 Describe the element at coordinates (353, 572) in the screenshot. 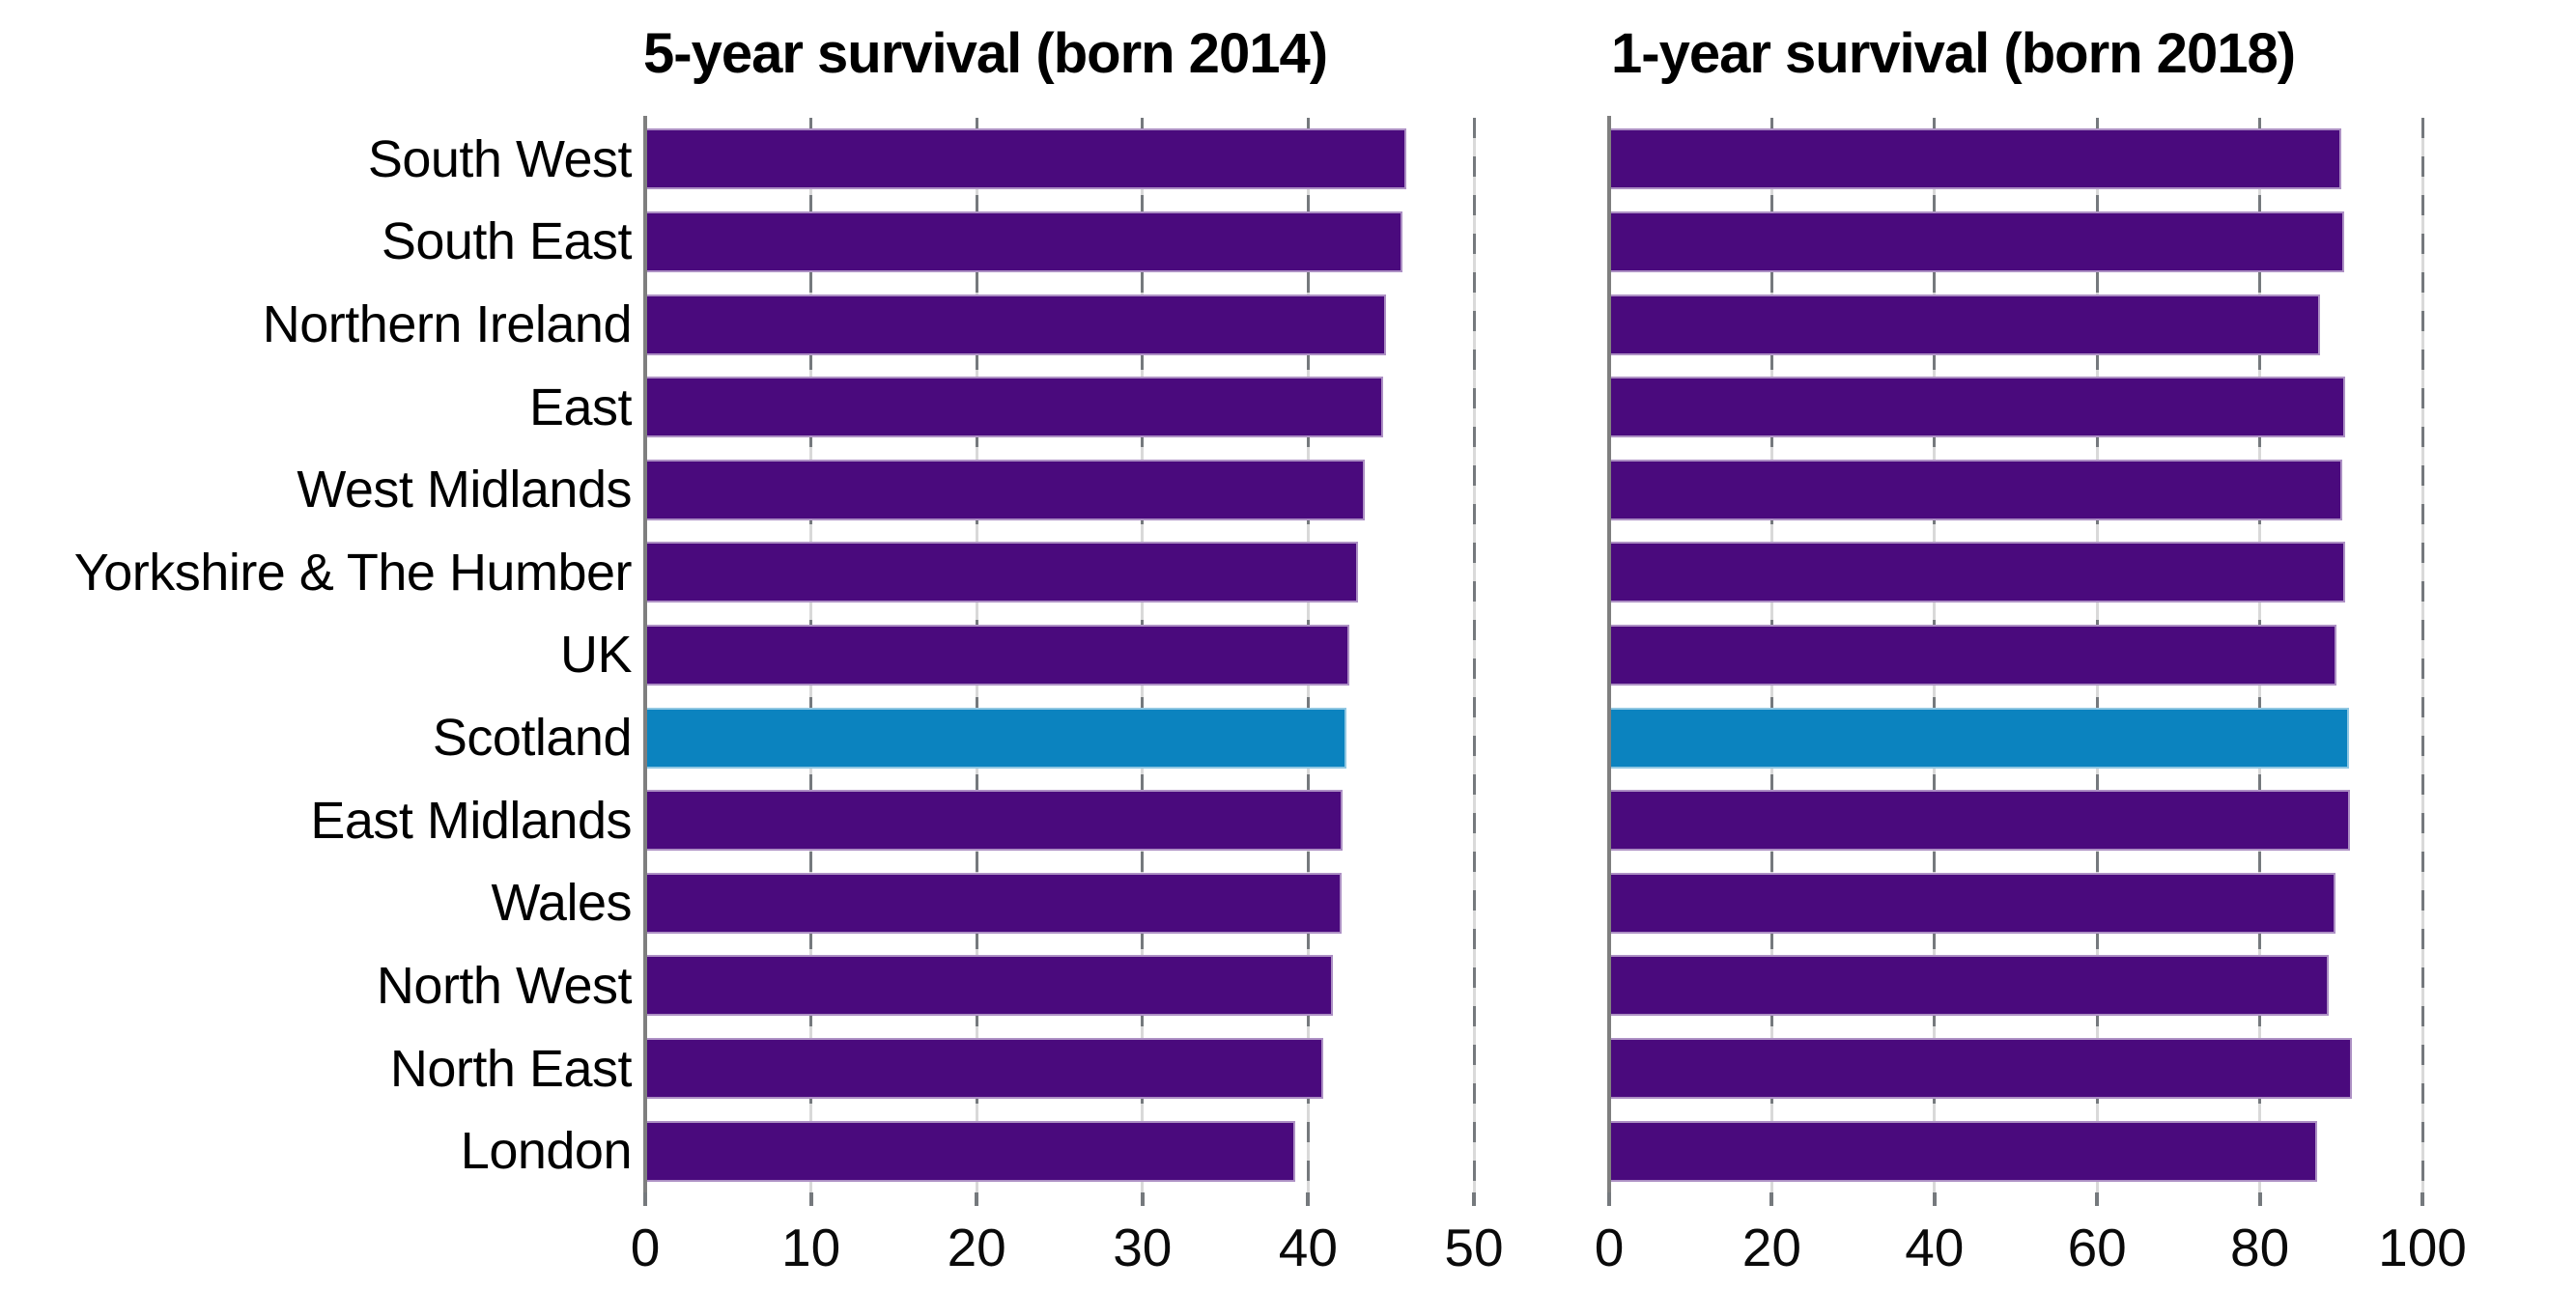

I see `category-label-yorkshire-the-humber: Yorkshire & The Humber` at that location.